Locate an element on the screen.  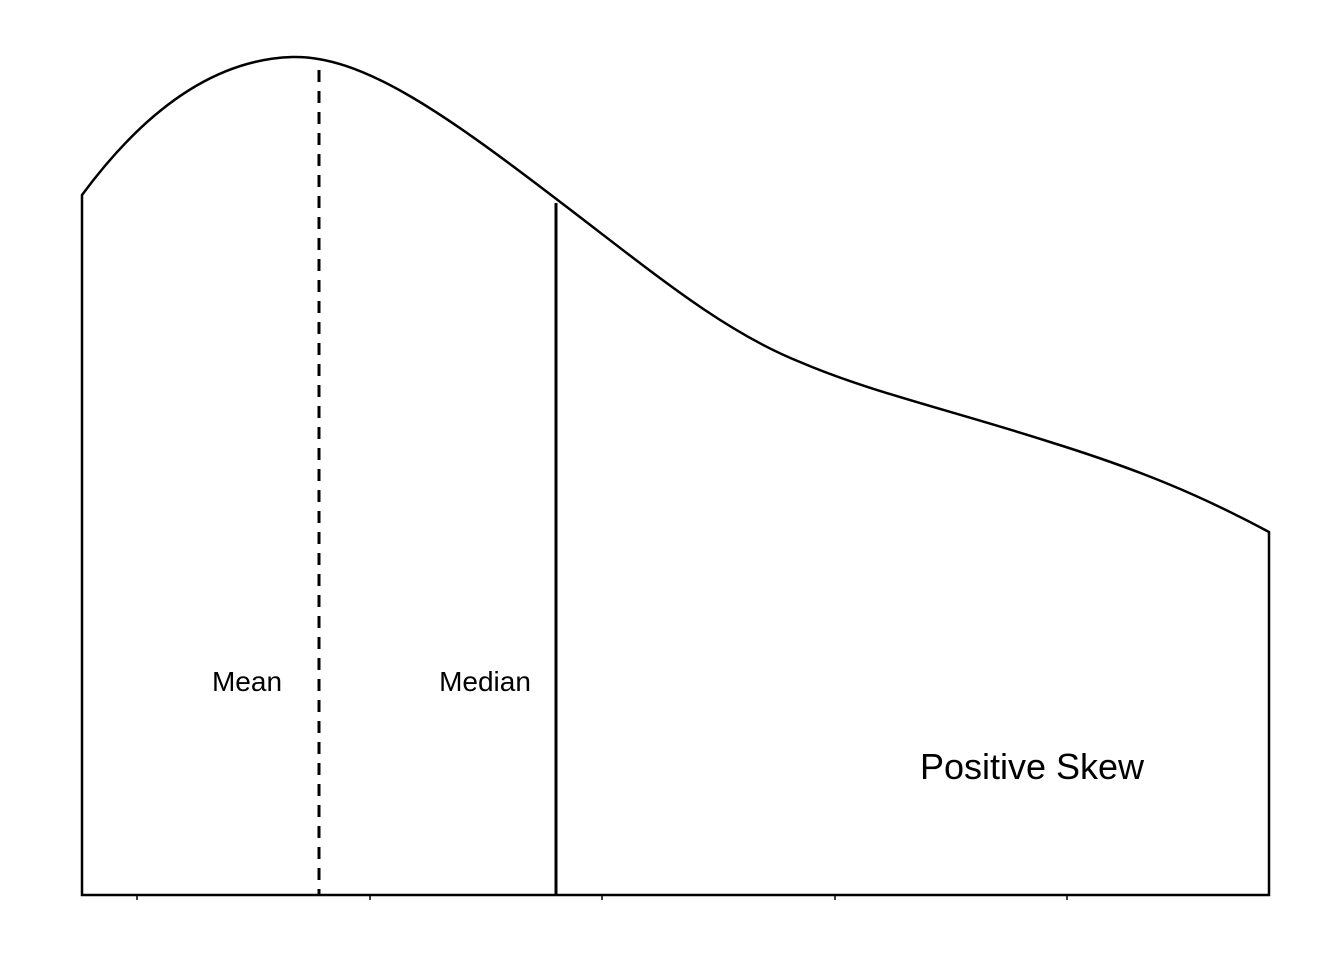
skew-label: Positive Skew is located at coordinates (1032, 766).